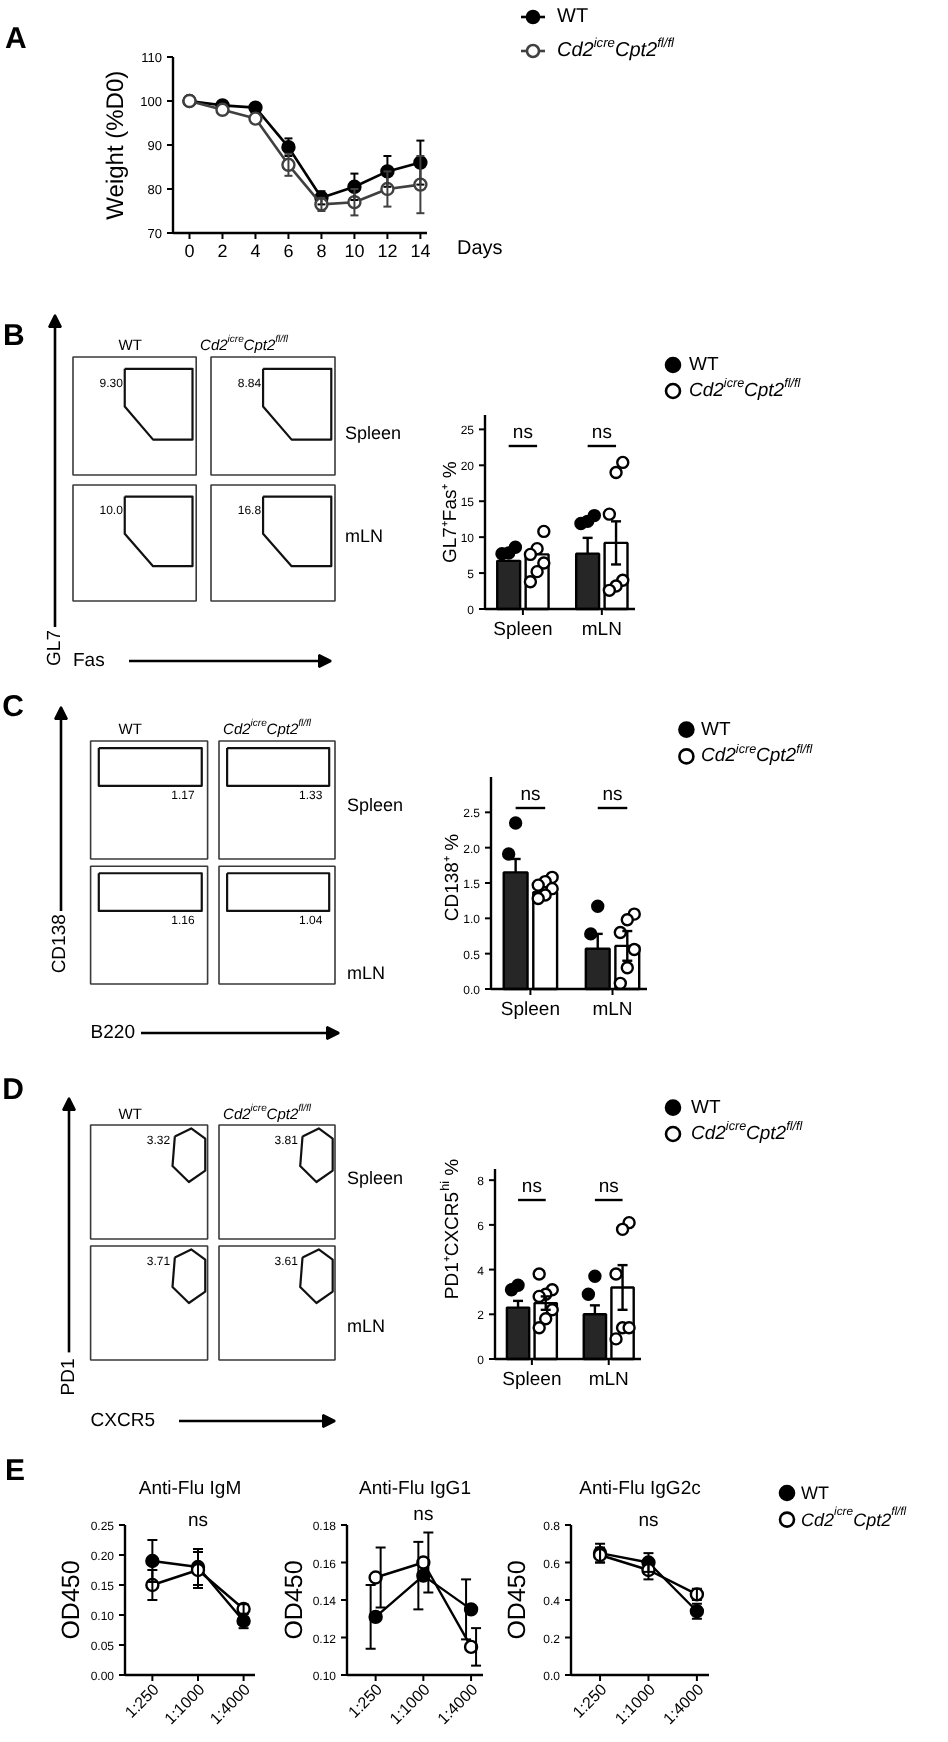  Describe the element at coordinates (451, 512) in the screenshot. I see `y-axis-title: GL7⁺Fas⁺ %` at that location.